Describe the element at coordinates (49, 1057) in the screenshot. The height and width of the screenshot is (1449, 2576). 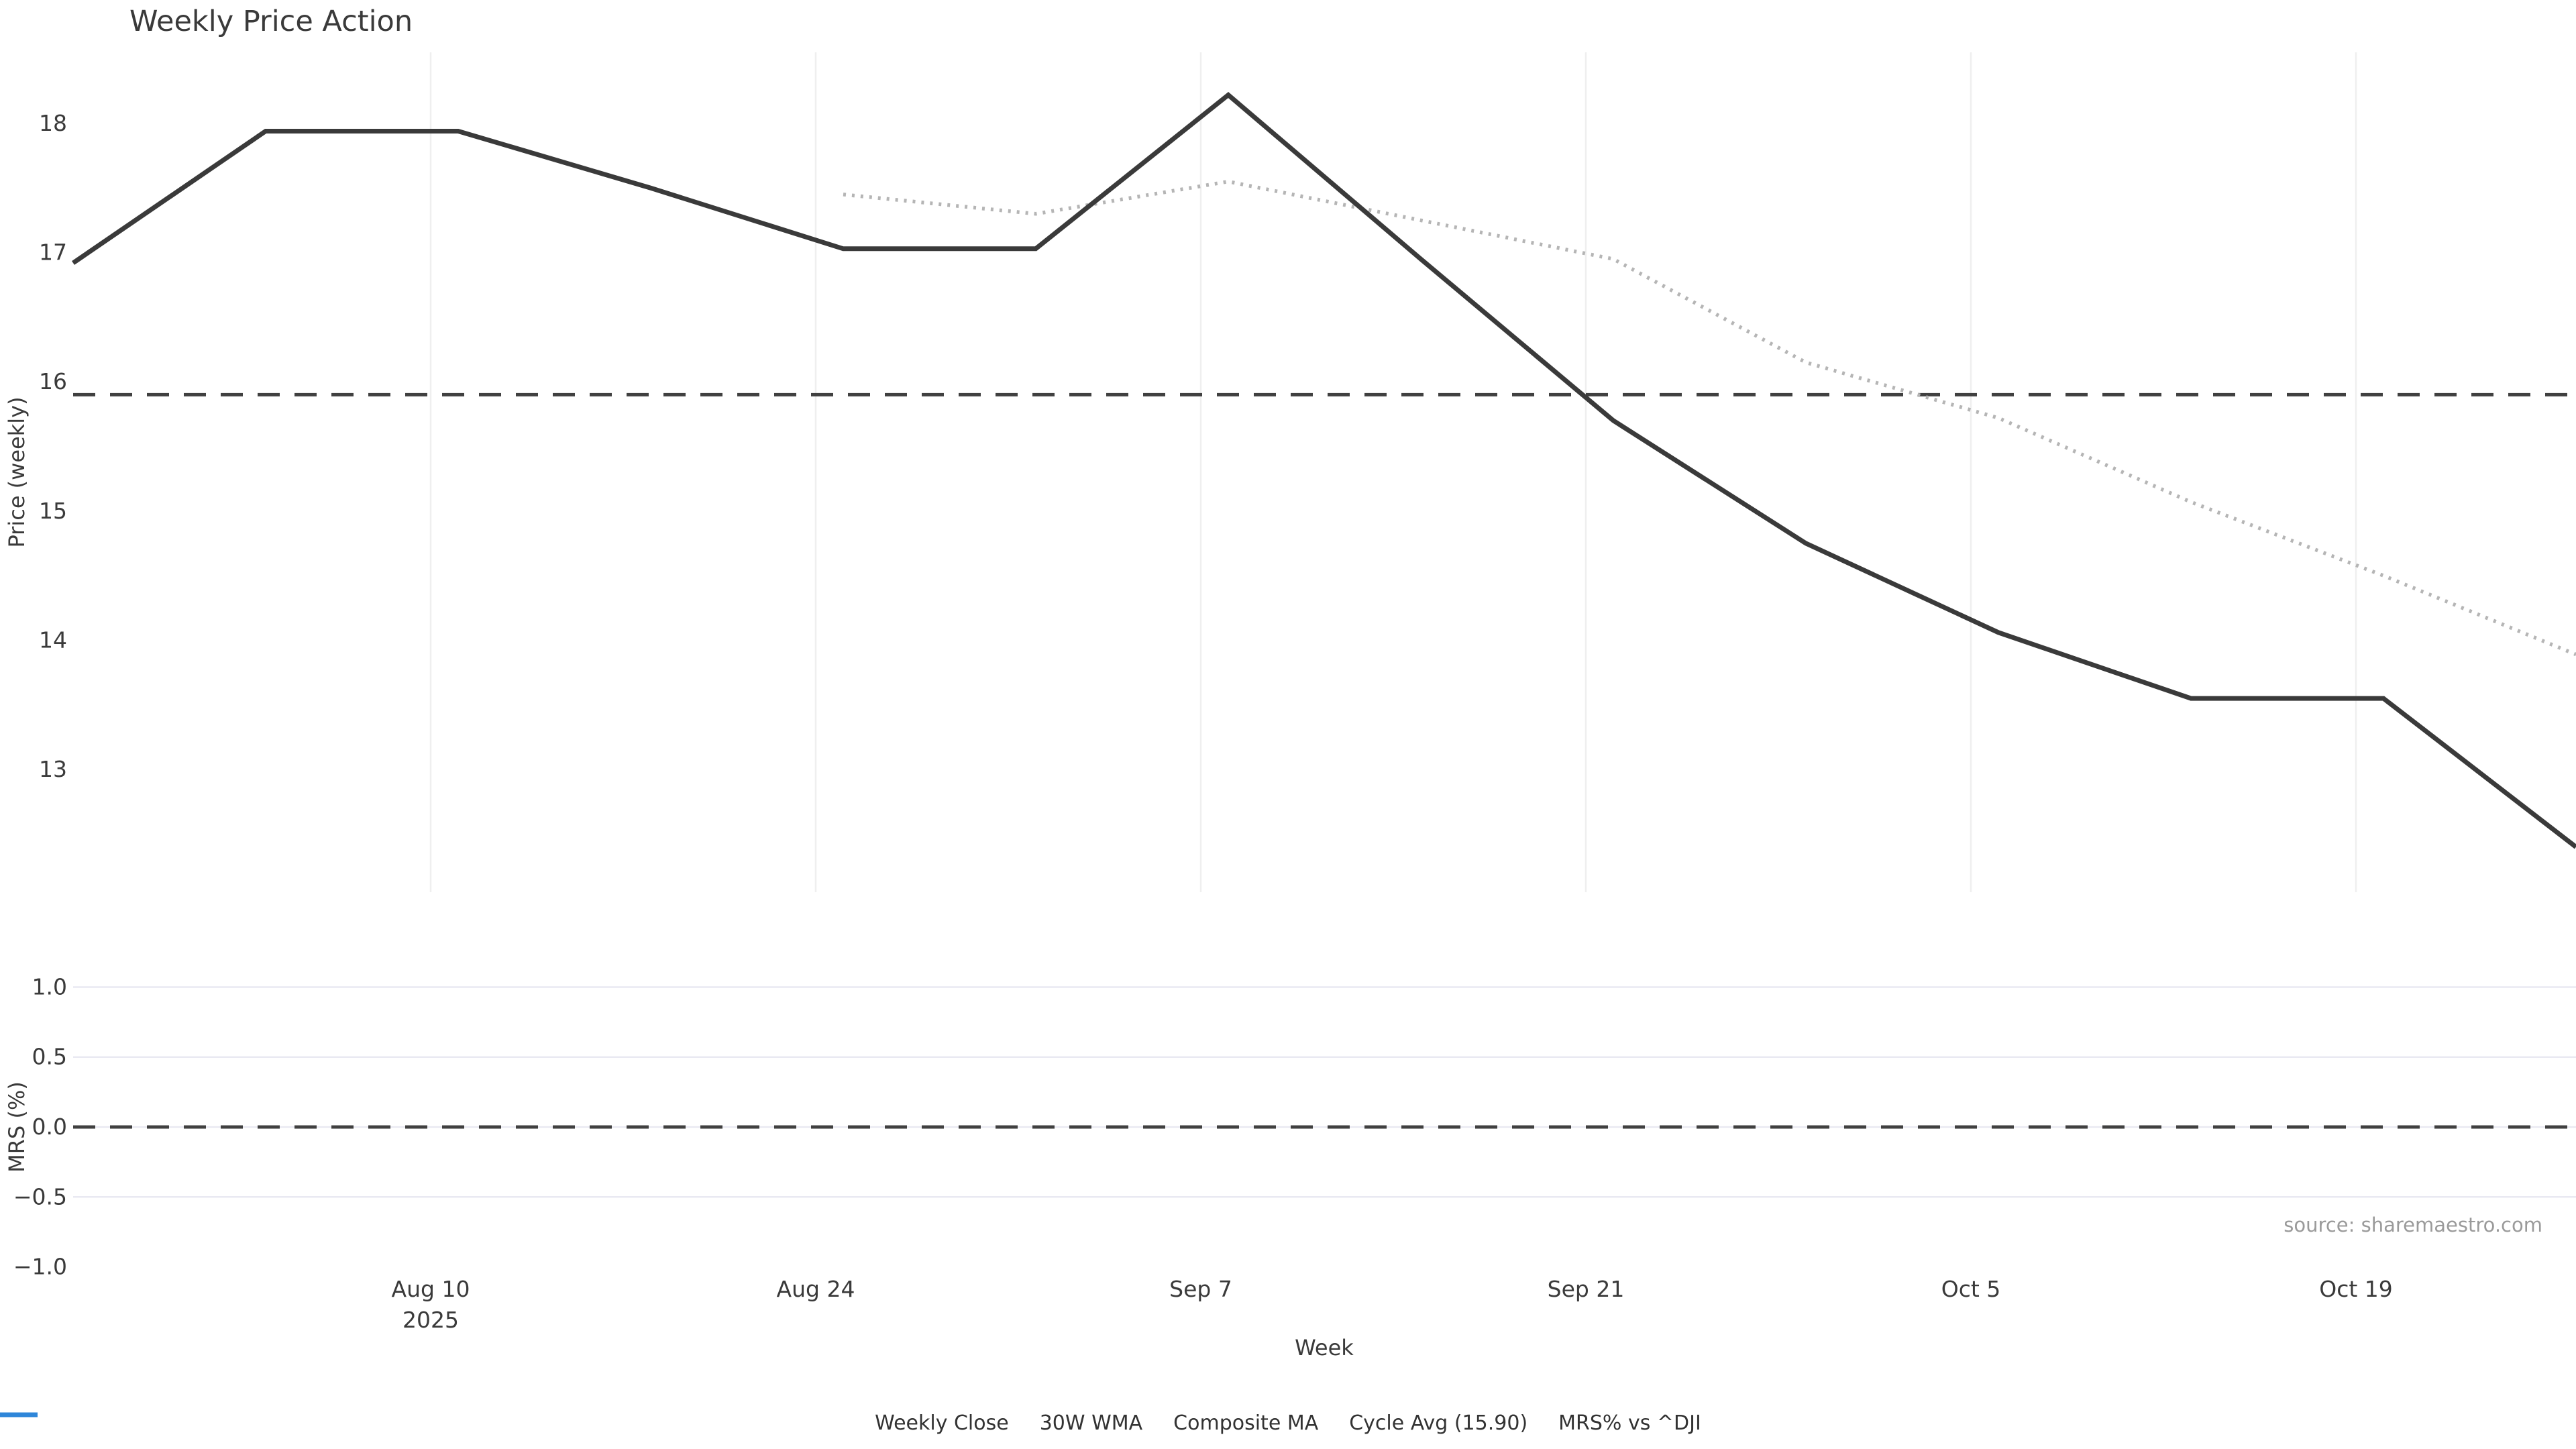
I see `y-tick-label: 0.5` at that location.